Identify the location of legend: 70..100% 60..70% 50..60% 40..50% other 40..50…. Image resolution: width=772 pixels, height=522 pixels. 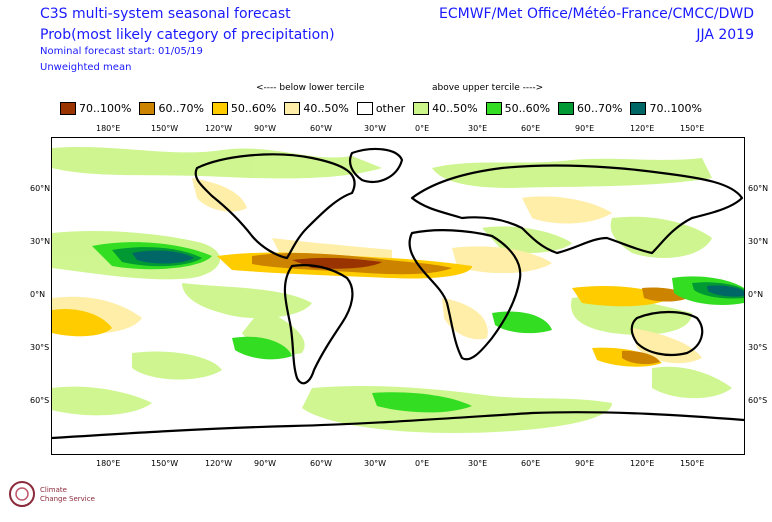
(385, 108).